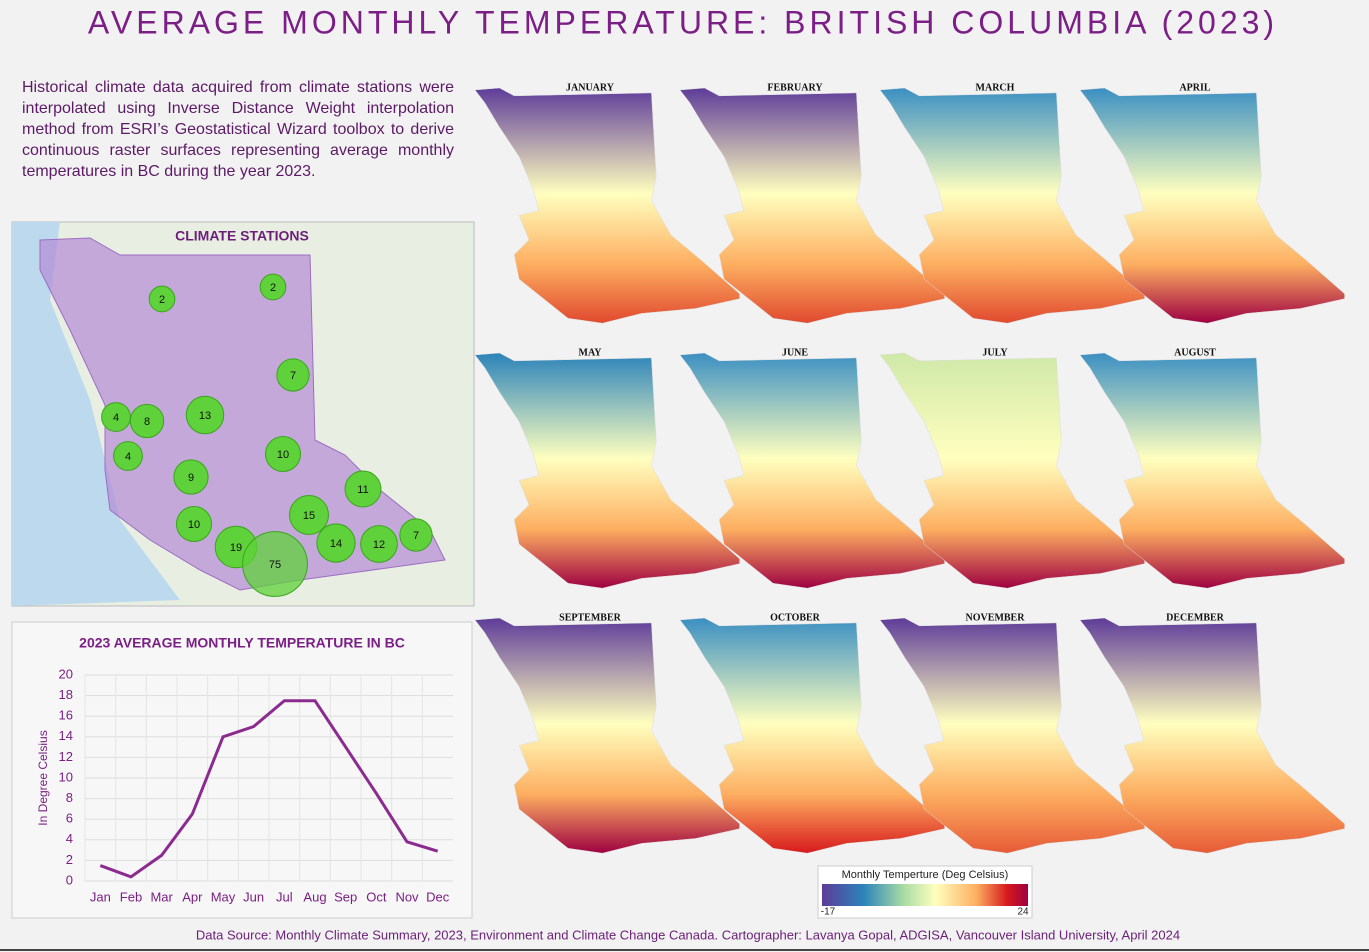  Describe the element at coordinates (591, 352) in the screenshot. I see `month-label: MAY` at that location.